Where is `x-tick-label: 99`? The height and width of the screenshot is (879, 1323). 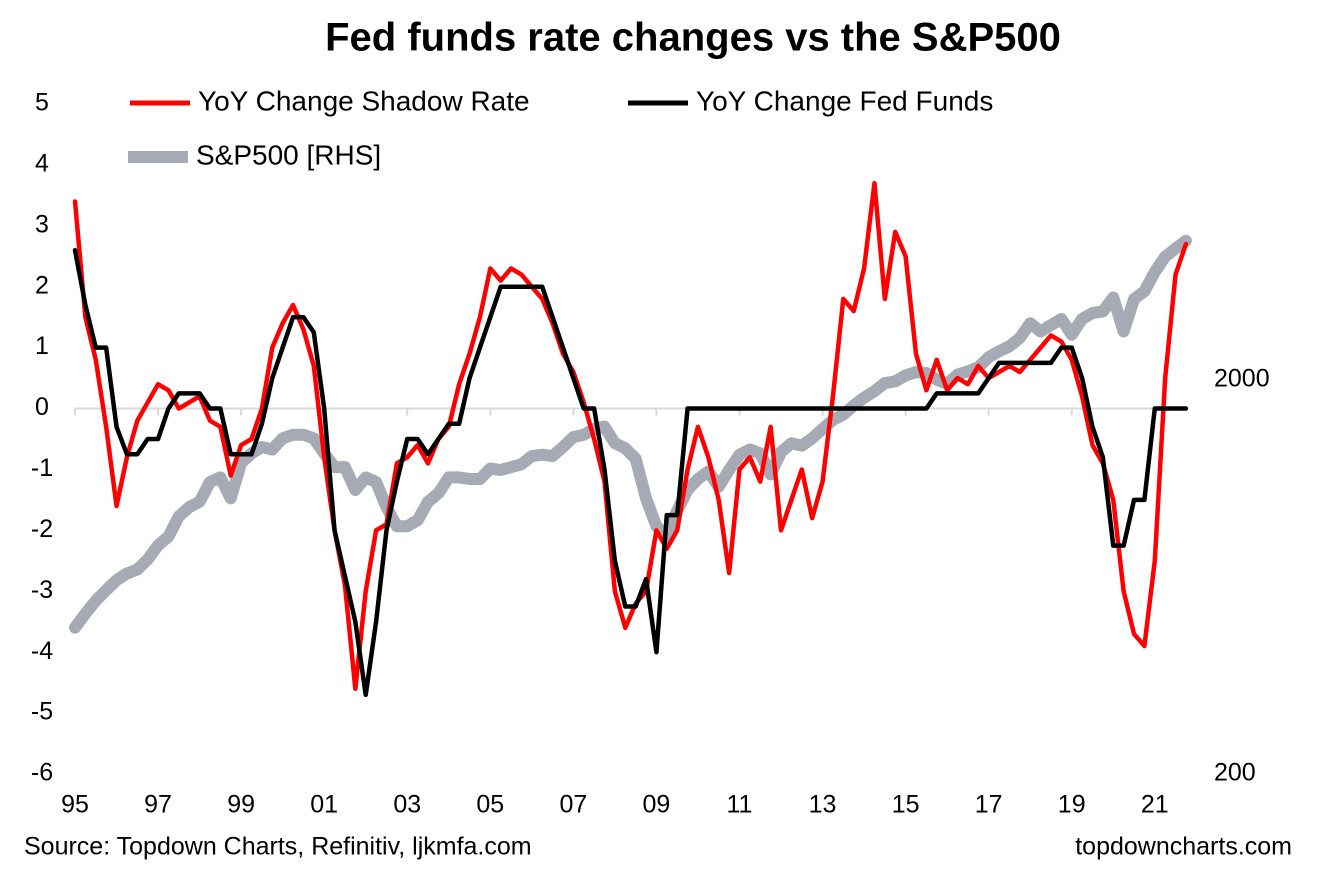 x-tick-label: 99 is located at coordinates (241, 805).